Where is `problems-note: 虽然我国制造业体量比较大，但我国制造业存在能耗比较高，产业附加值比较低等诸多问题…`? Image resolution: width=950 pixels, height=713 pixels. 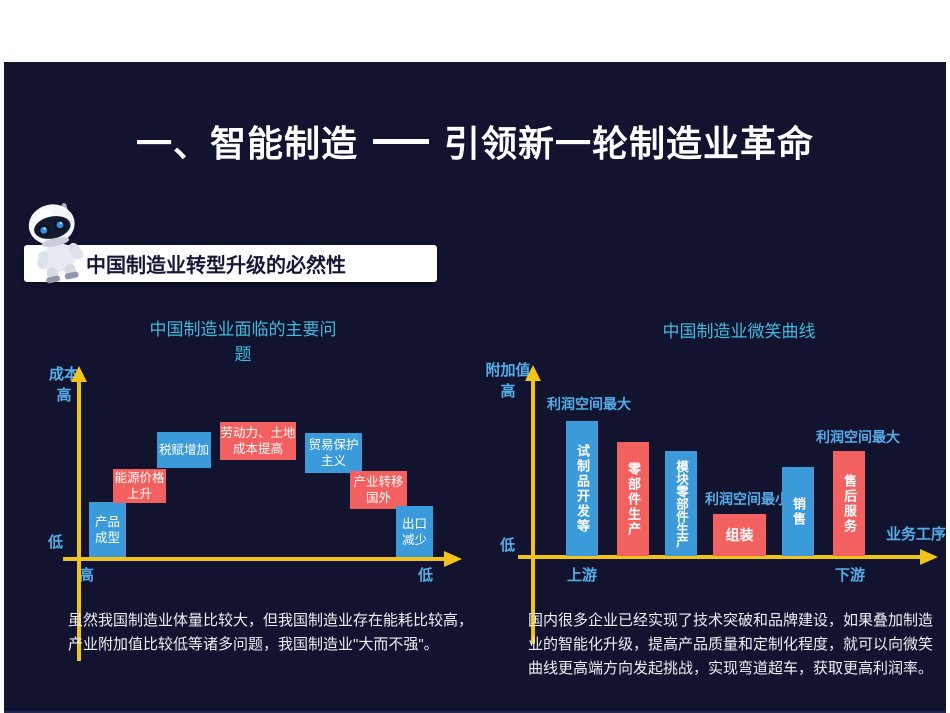 problems-note: 虽然我国制造业体量比较大，但我国制造业存在能耗比较高，产业附加值比较低等诸多问题… is located at coordinates (271, 632).